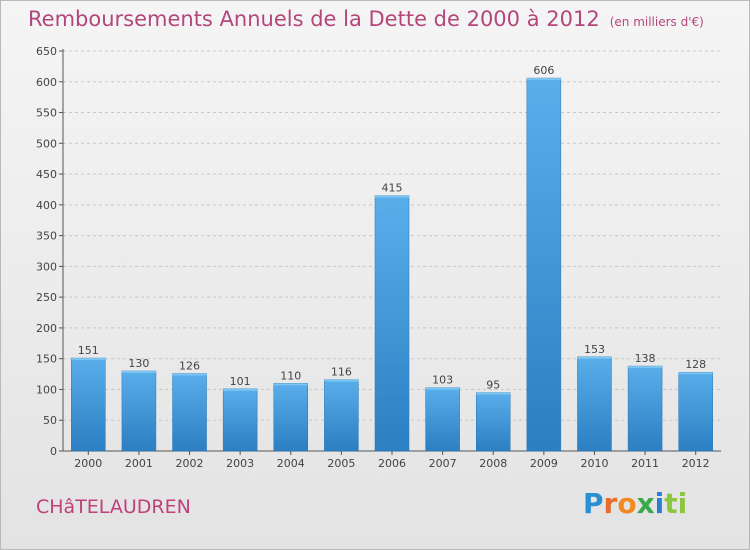 The width and height of the screenshot is (750, 550). I want to click on x-tick-label: 2002, so click(190, 463).